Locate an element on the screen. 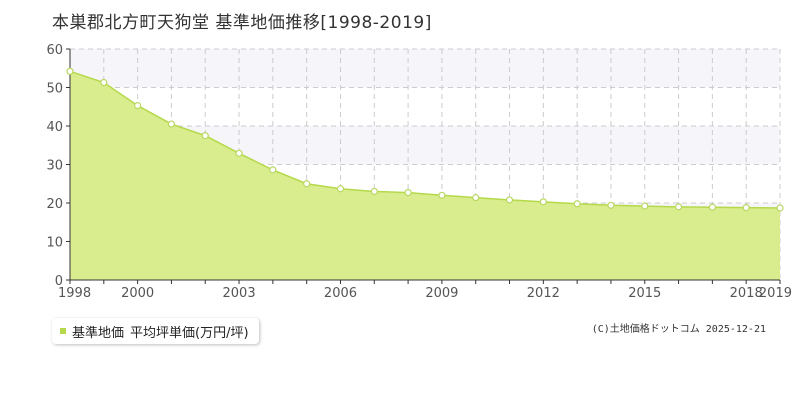 This screenshot has width=800, height=400. x-tick-label: 2000 is located at coordinates (137, 293).